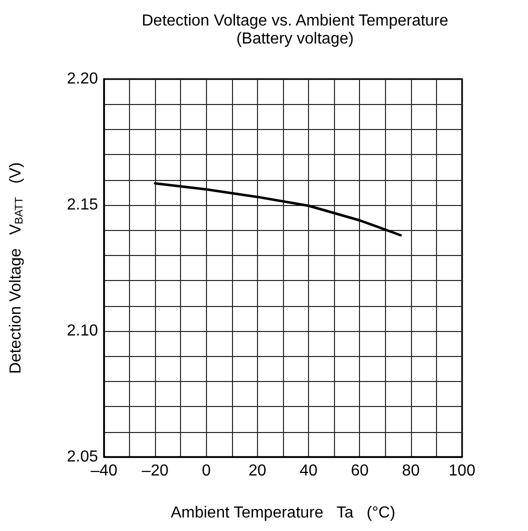  Describe the element at coordinates (82, 331) in the screenshot. I see `y-tick-label: 2.10` at that location.